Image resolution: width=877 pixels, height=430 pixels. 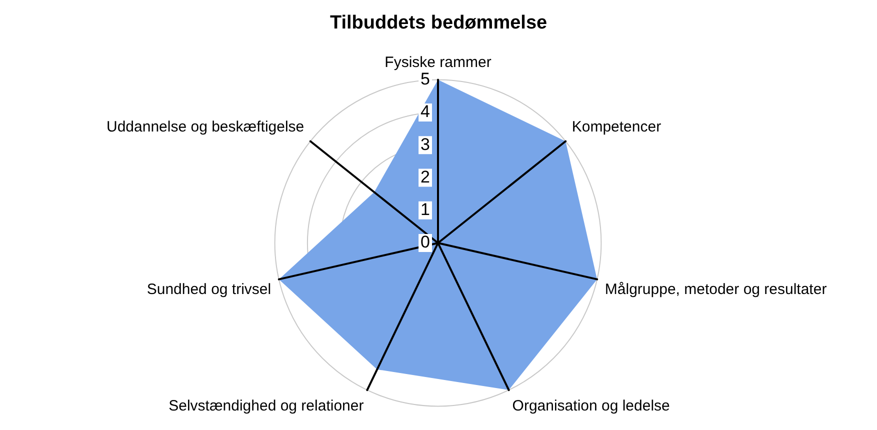 What do you see at coordinates (439, 23) in the screenshot?
I see `chart-title: Tilbuddets bedømmelse` at bounding box center [439, 23].